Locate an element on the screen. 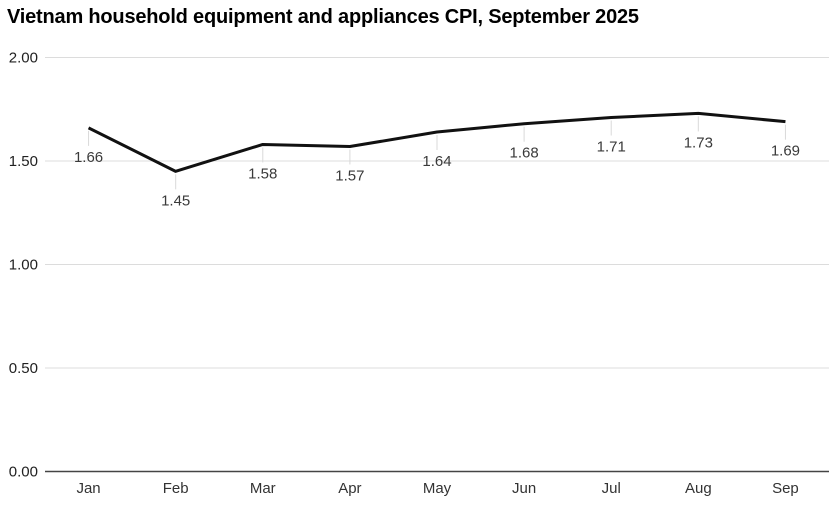  data-point-label: 1.68 is located at coordinates (524, 153).